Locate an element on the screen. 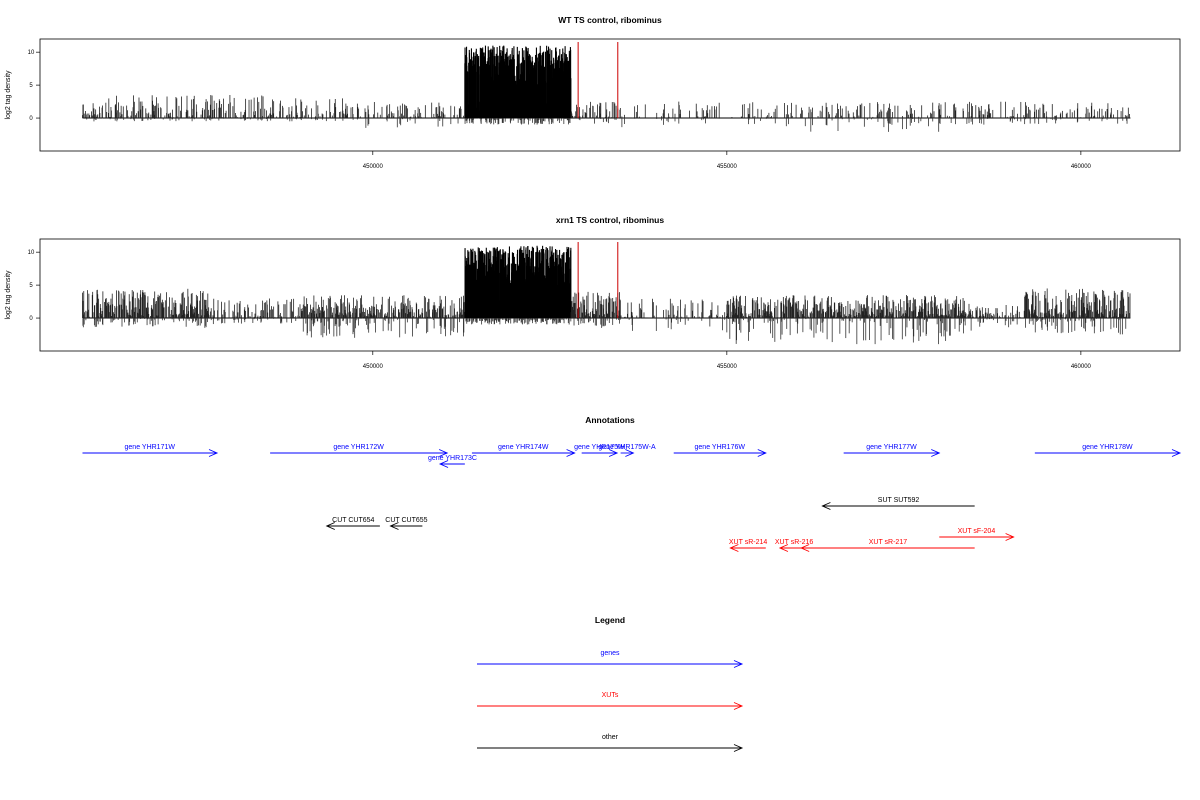  annotation-label: gene YHR172W is located at coordinates (358, 447).